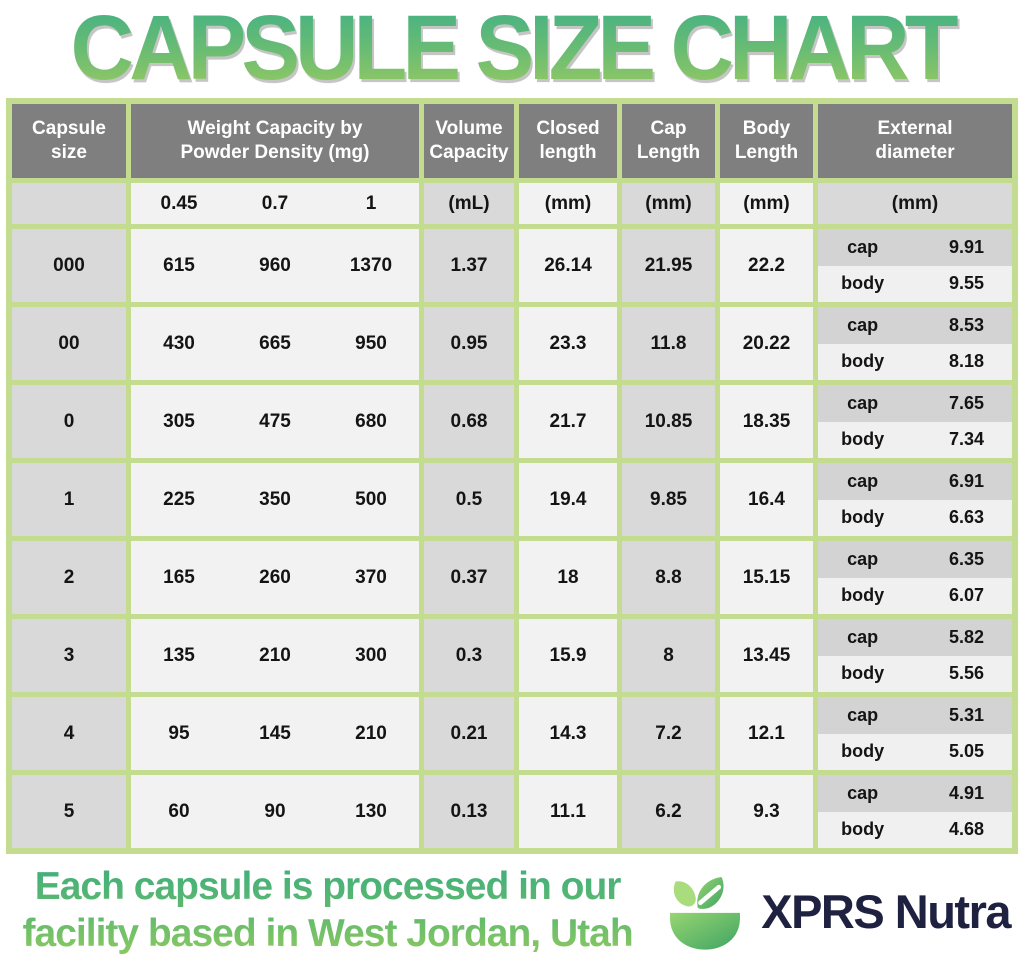 This screenshot has width=1024, height=966. What do you see at coordinates (469, 577) in the screenshot?
I see `row-volume: 0.37` at bounding box center [469, 577].